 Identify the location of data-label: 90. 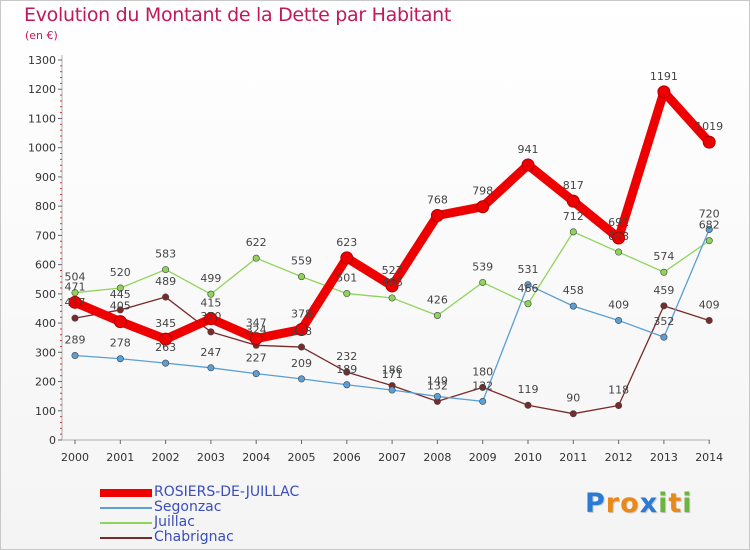
(573, 398).